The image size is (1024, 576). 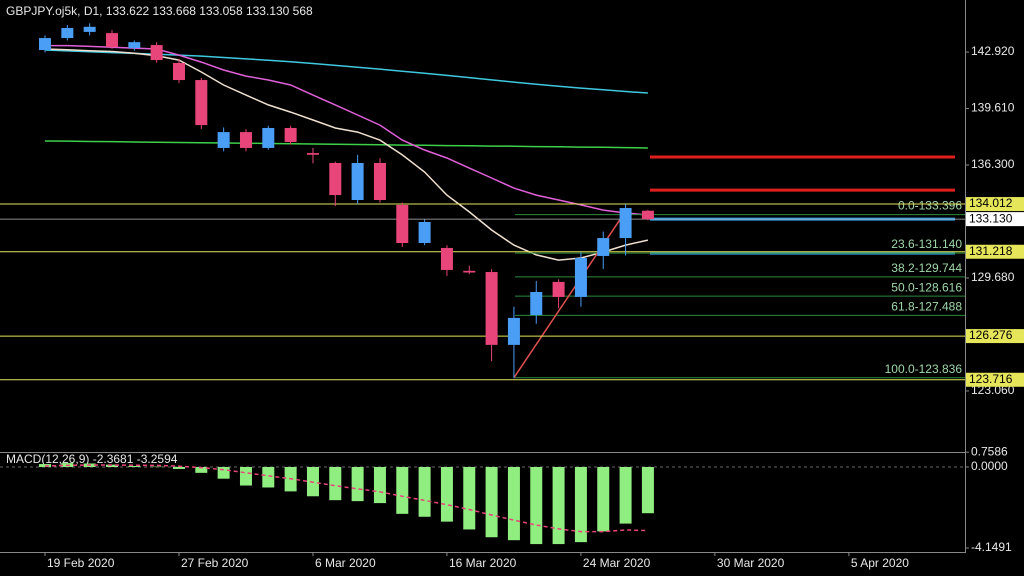 What do you see at coordinates (991, 203) in the screenshot?
I see `level-label: 134.012` at bounding box center [991, 203].